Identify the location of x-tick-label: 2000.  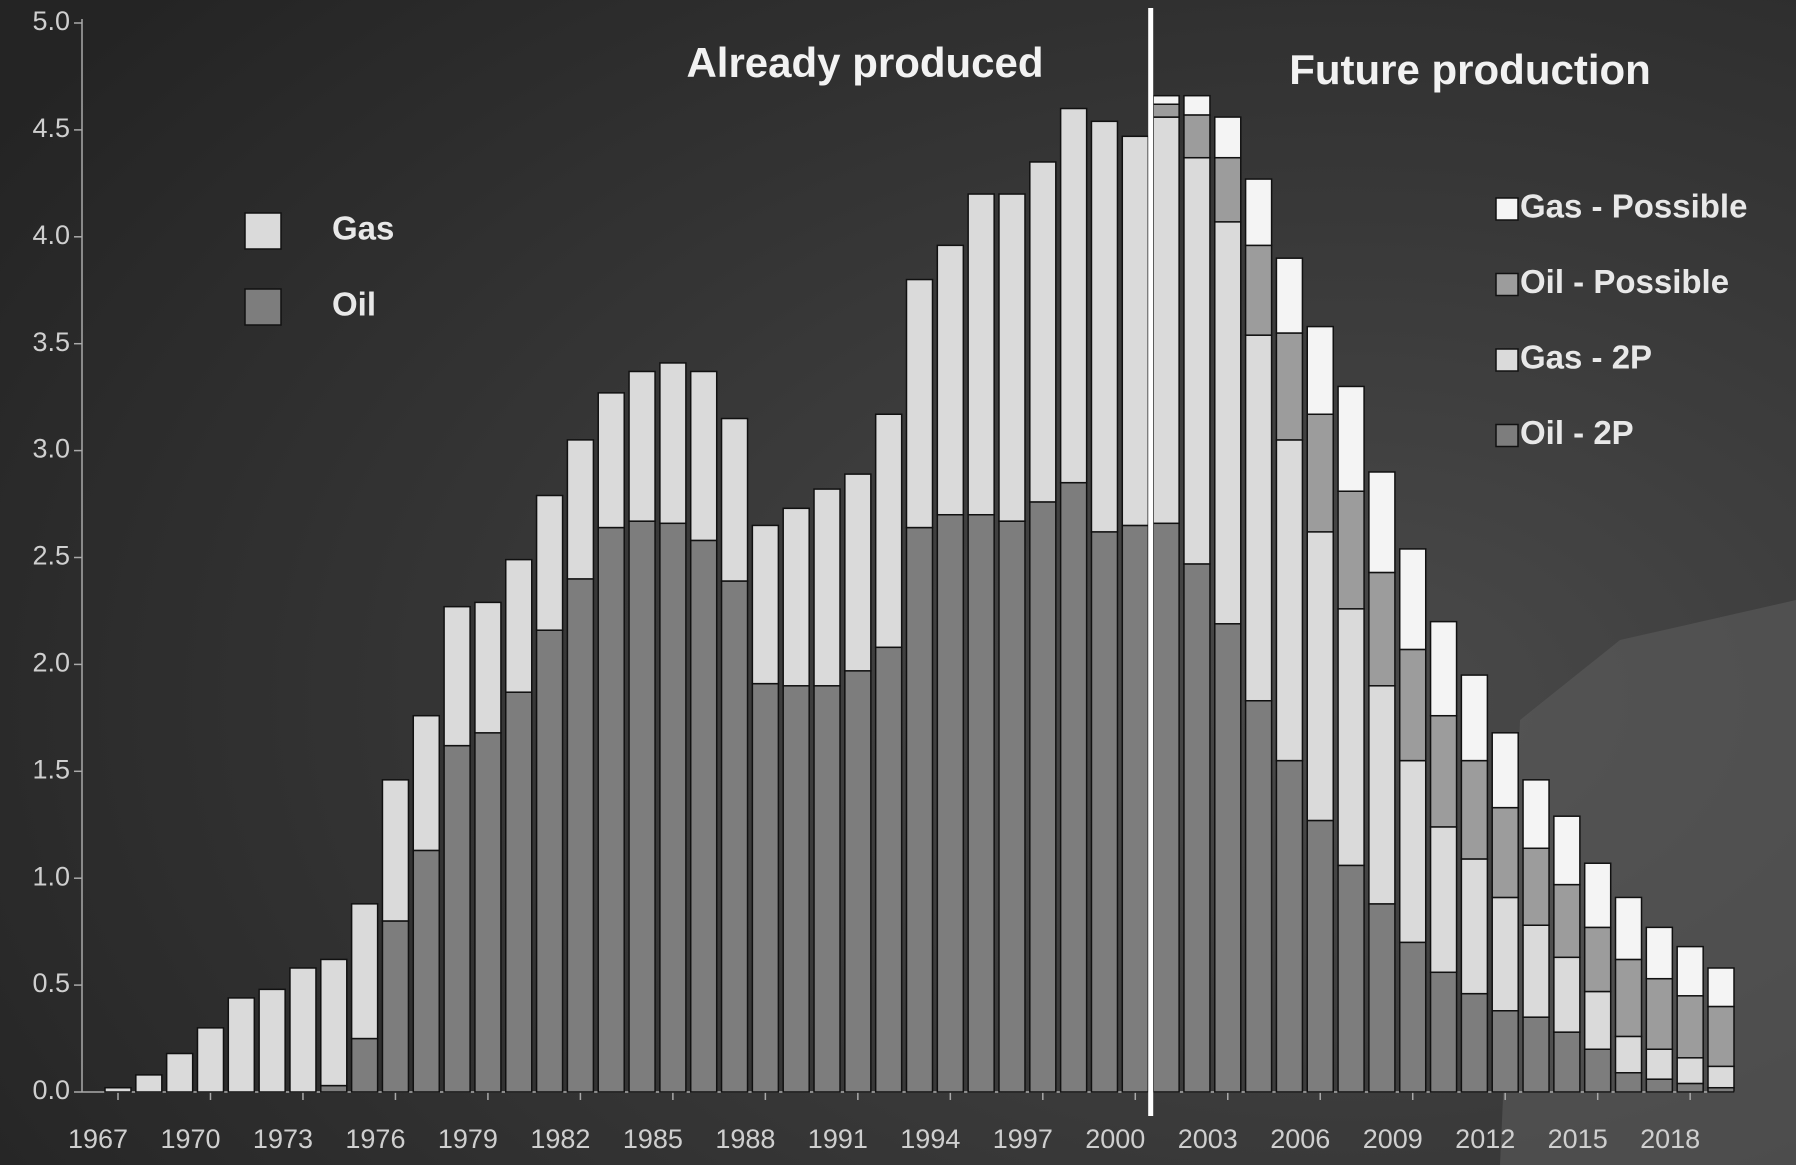
(1115, 1139).